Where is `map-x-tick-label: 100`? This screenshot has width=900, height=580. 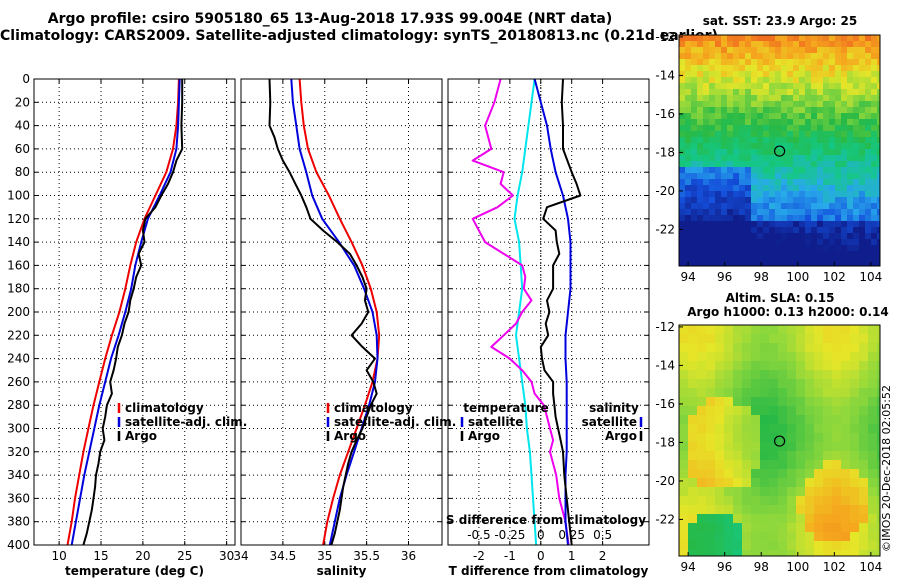
map-x-tick-label: 100 is located at coordinates (797, 277).